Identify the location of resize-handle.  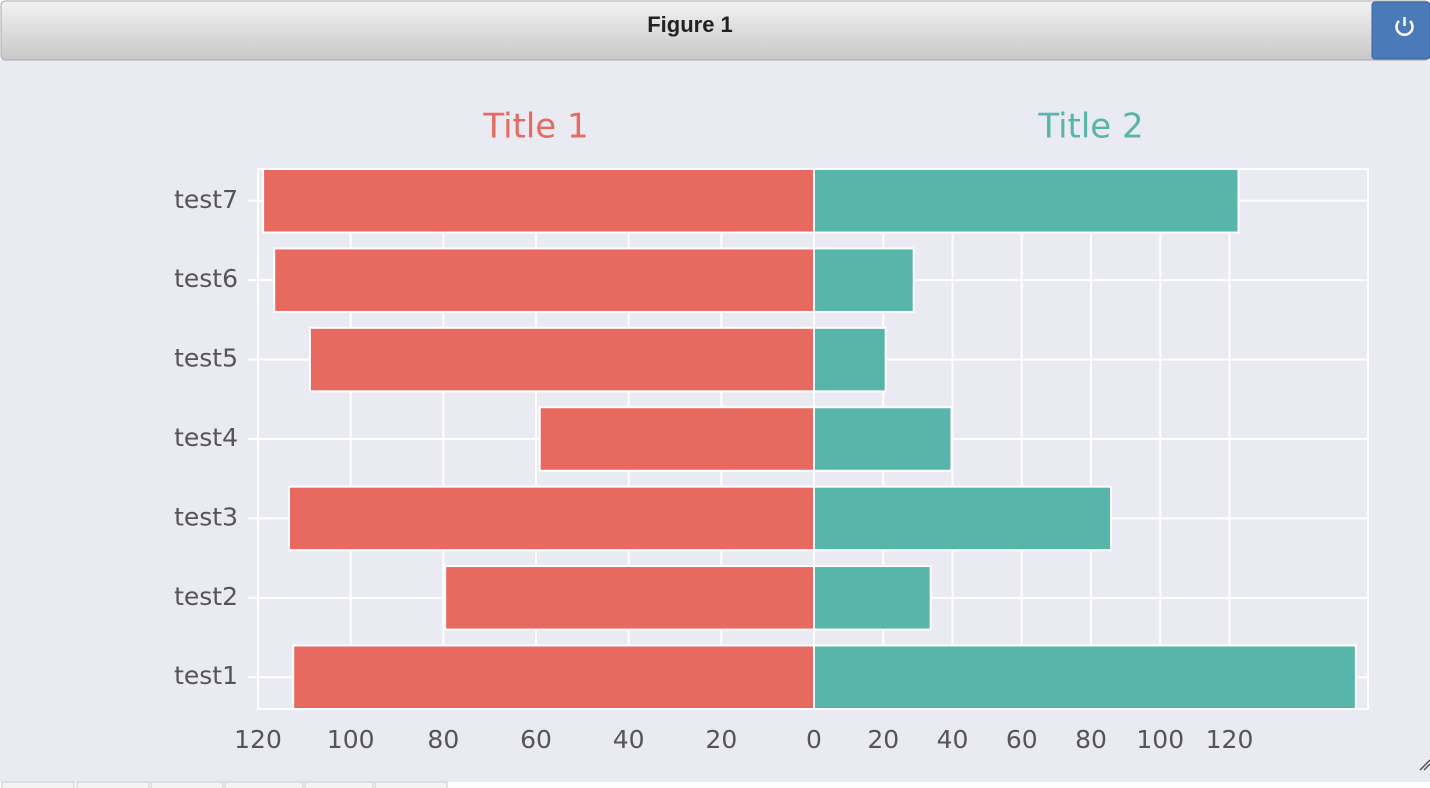
(1424, 765).